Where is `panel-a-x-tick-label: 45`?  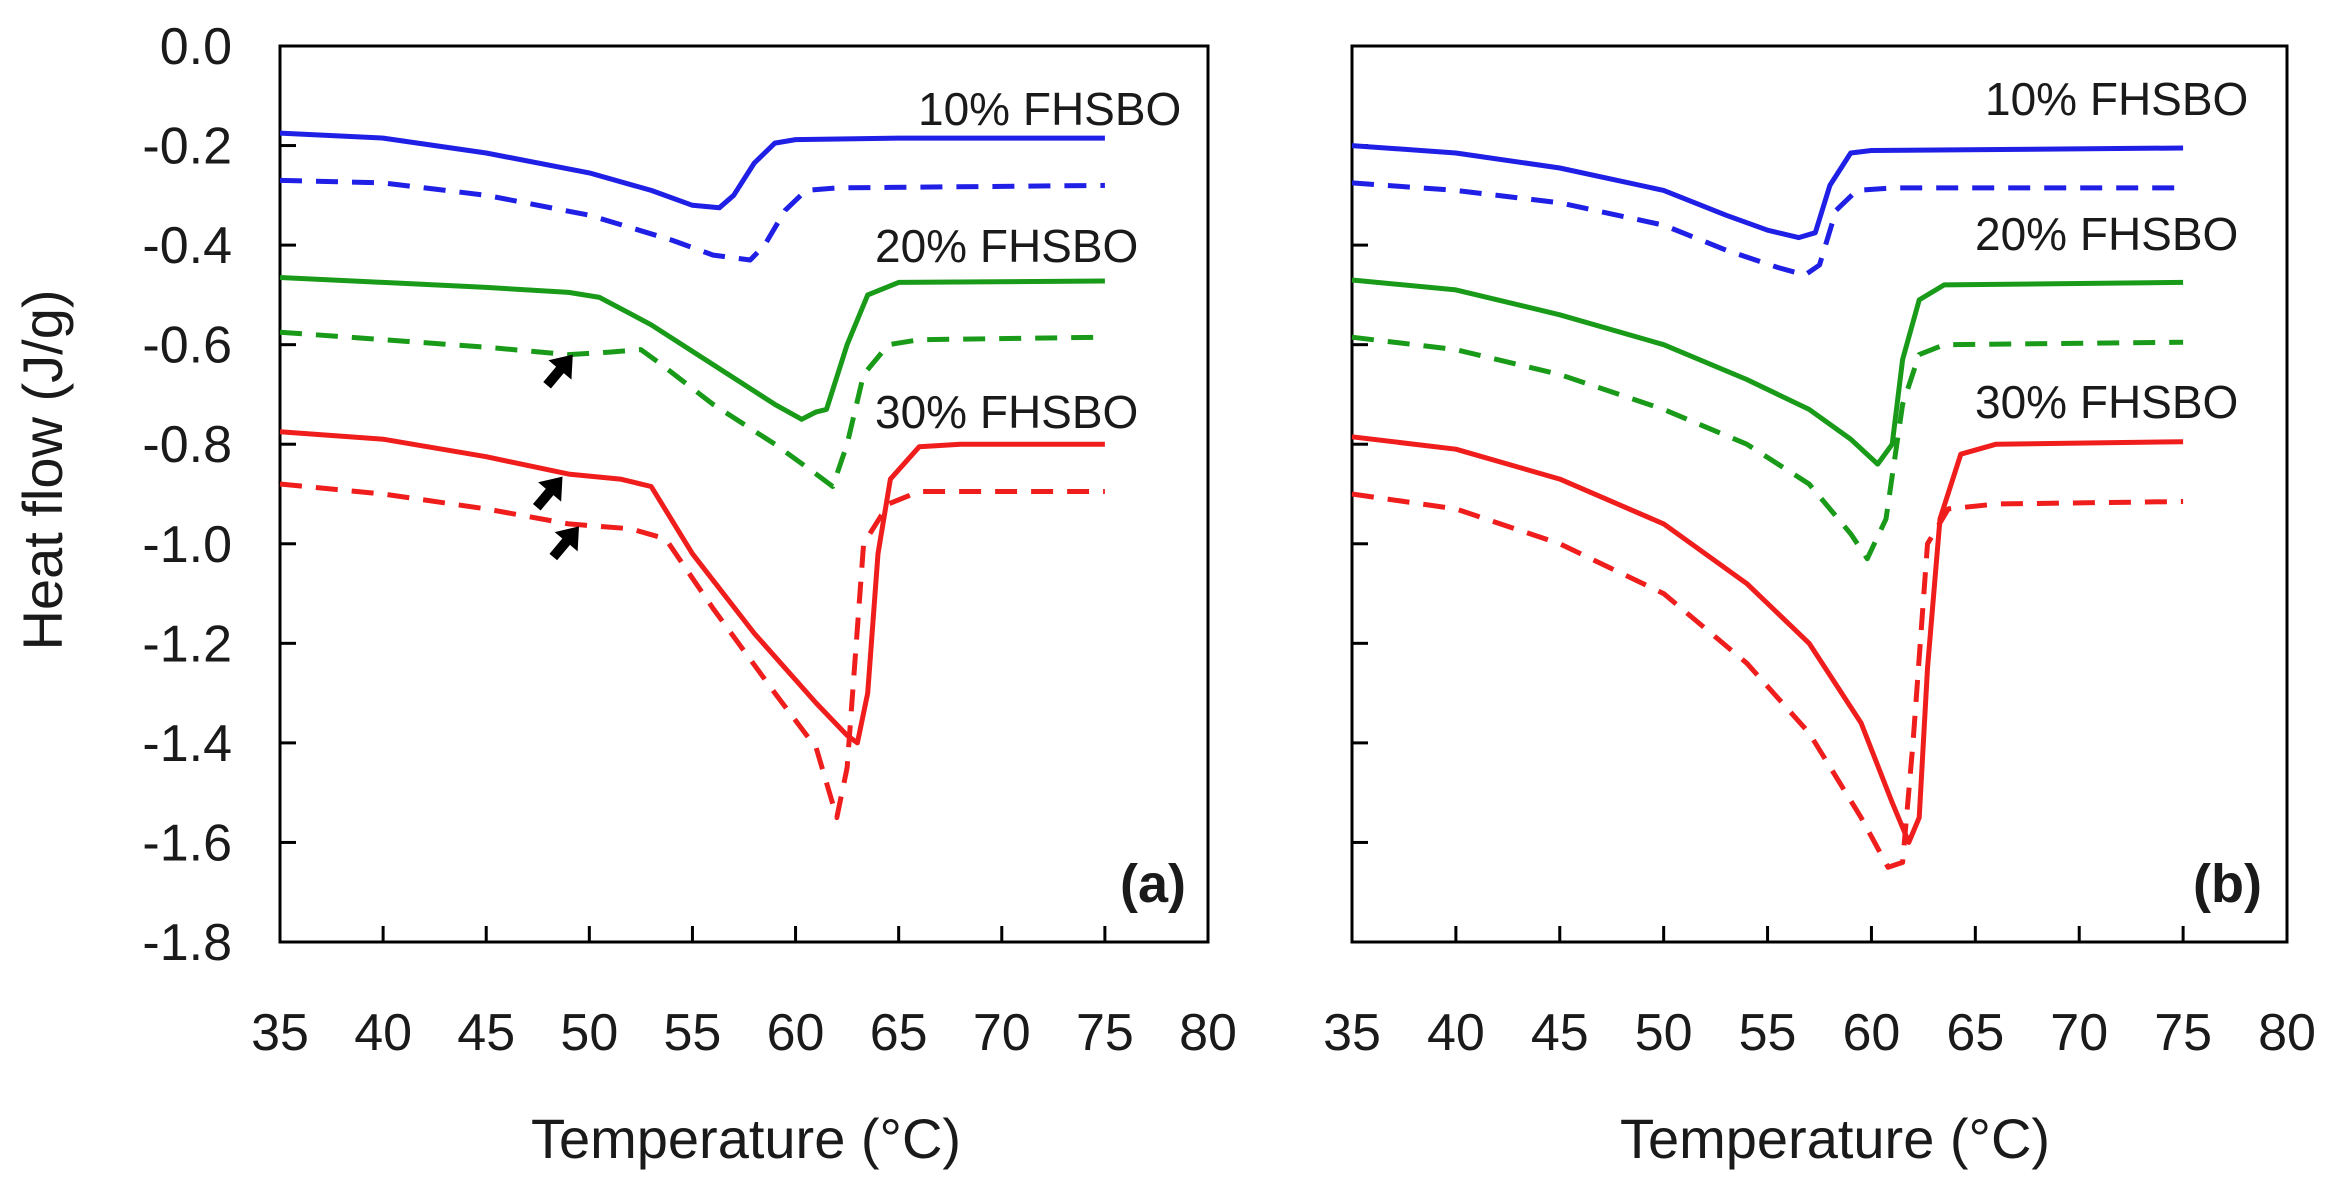
panel-a-x-tick-label: 45 is located at coordinates (486, 1033).